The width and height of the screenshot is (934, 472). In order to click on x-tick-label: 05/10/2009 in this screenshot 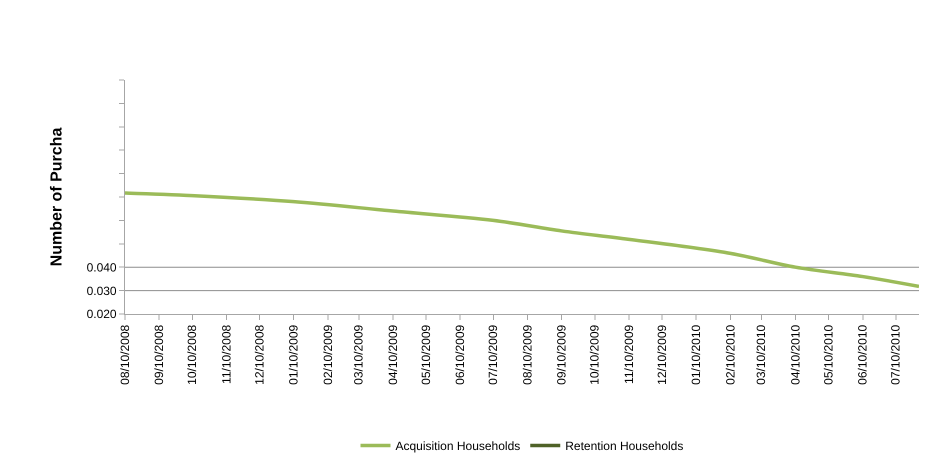, I will do `click(425, 354)`.